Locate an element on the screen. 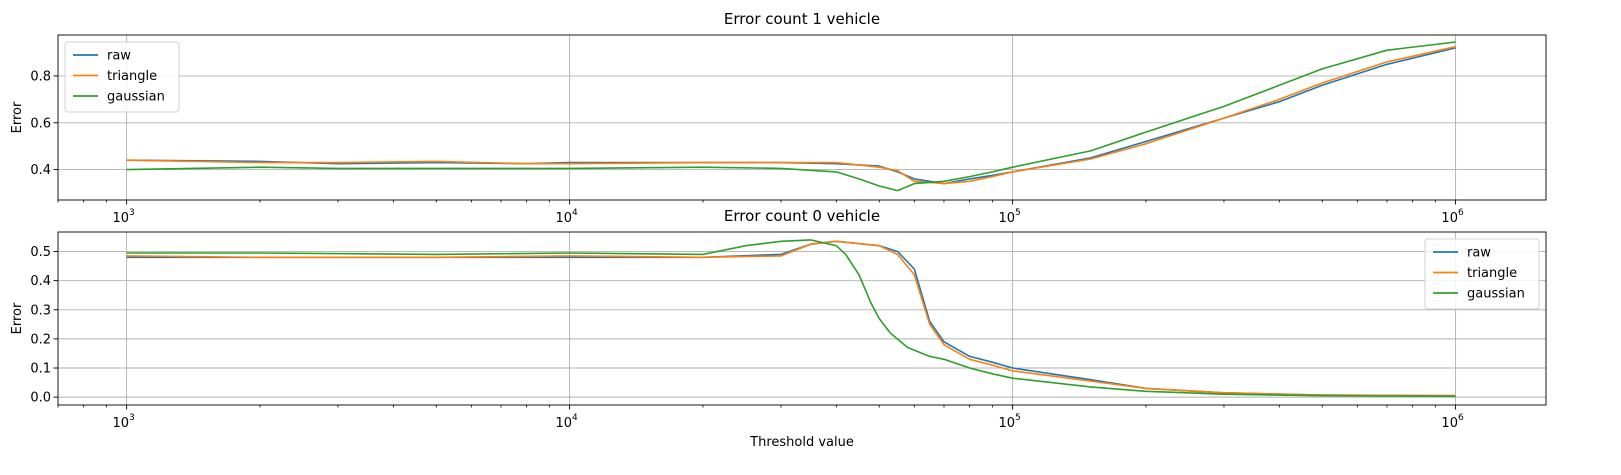  y-tick-label: 0.8 is located at coordinates (40, 76).